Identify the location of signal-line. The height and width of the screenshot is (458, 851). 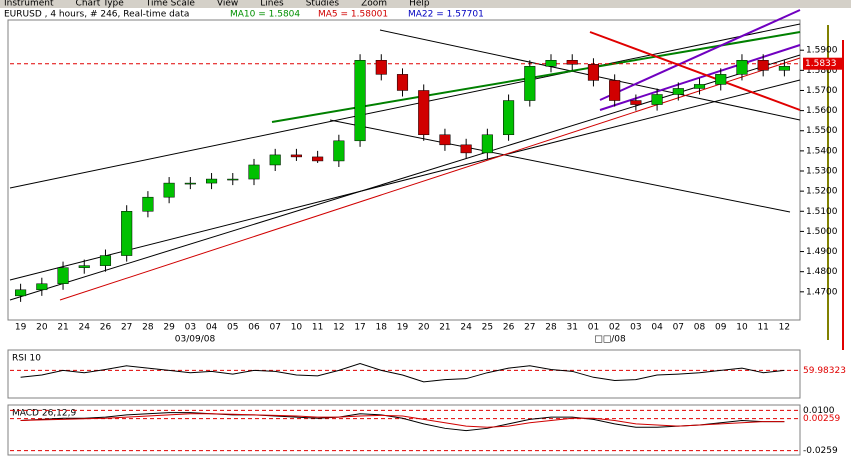
(402, 420).